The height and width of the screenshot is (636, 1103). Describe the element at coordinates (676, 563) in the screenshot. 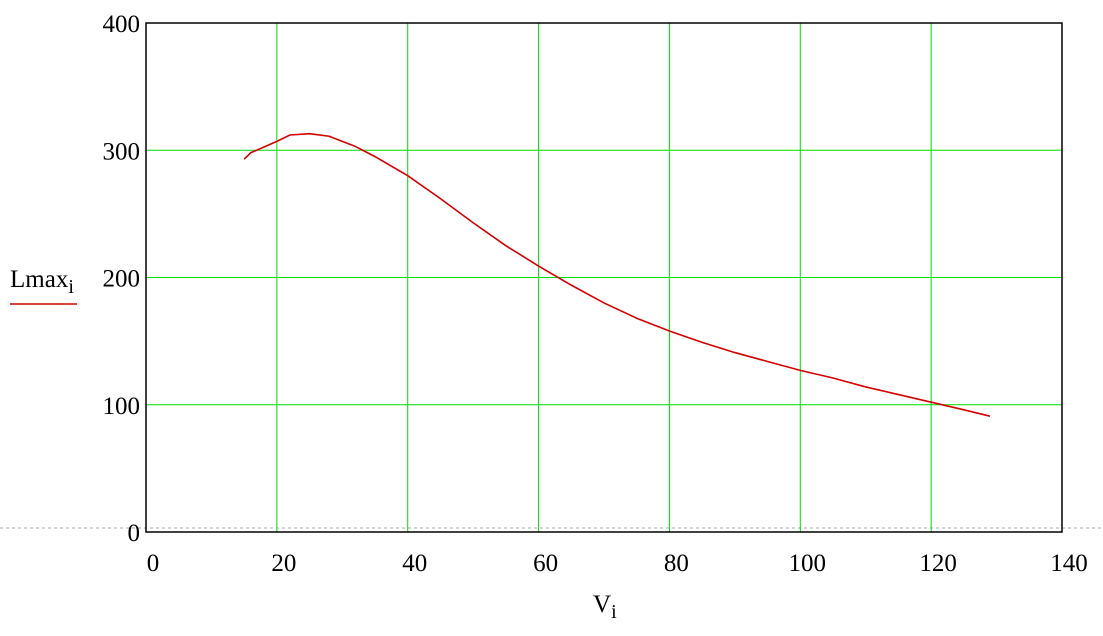

I see `x-tick-label: 80` at that location.